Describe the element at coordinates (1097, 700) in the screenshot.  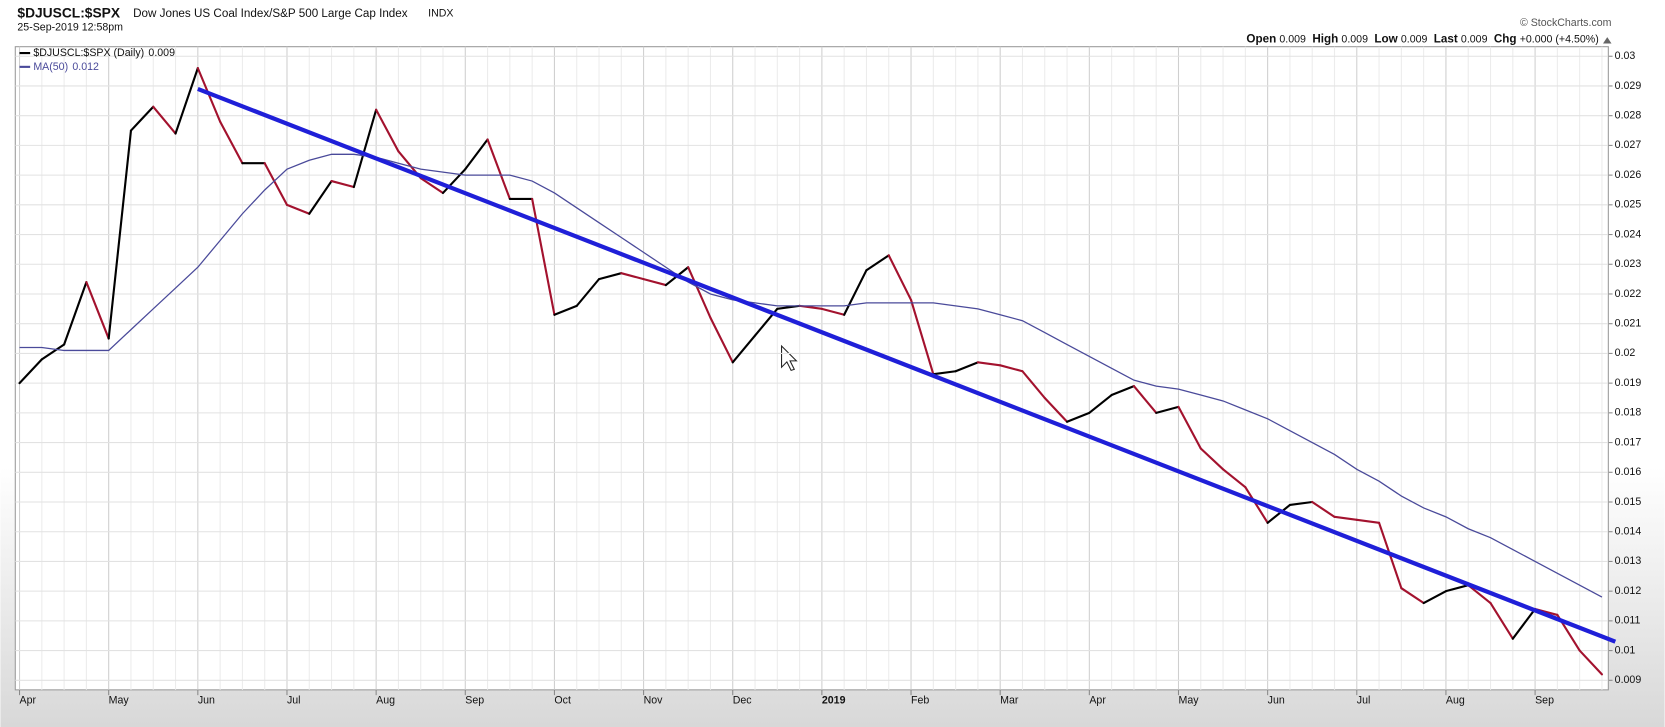
I see `x-tick-label: Apr` at that location.